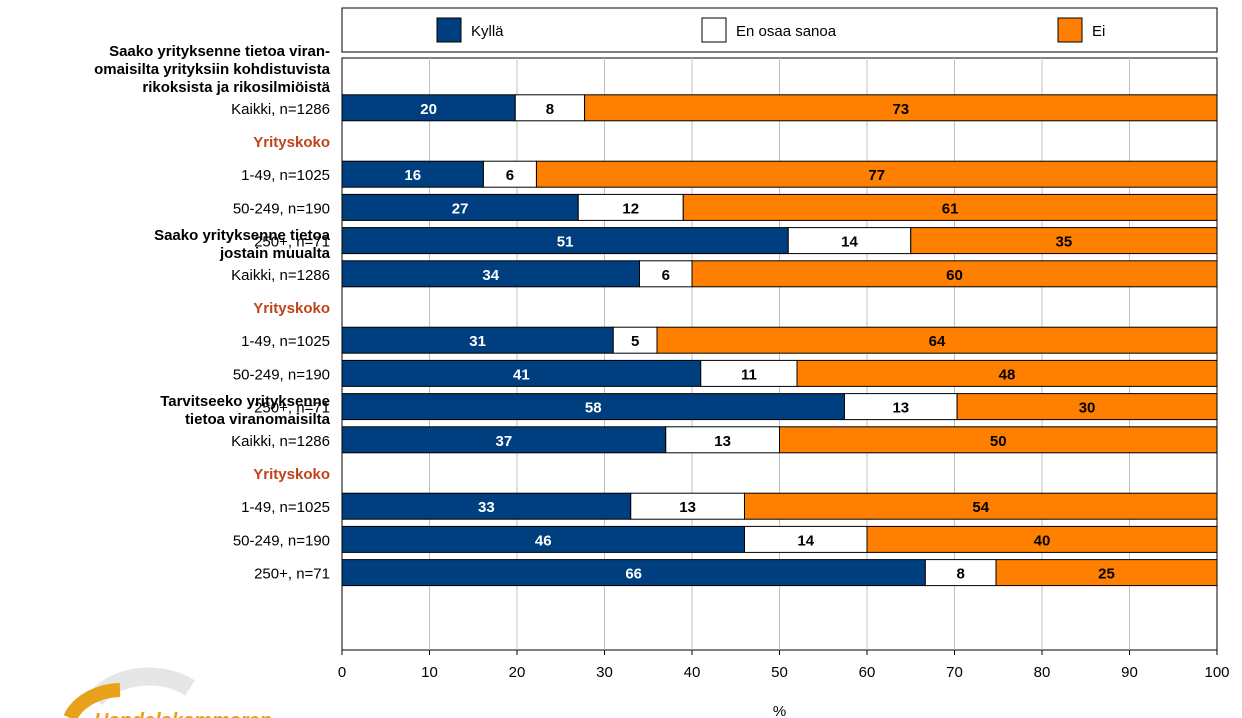  What do you see at coordinates (786, 31) in the screenshot?
I see `legend-label: En osaa sanoa` at bounding box center [786, 31].